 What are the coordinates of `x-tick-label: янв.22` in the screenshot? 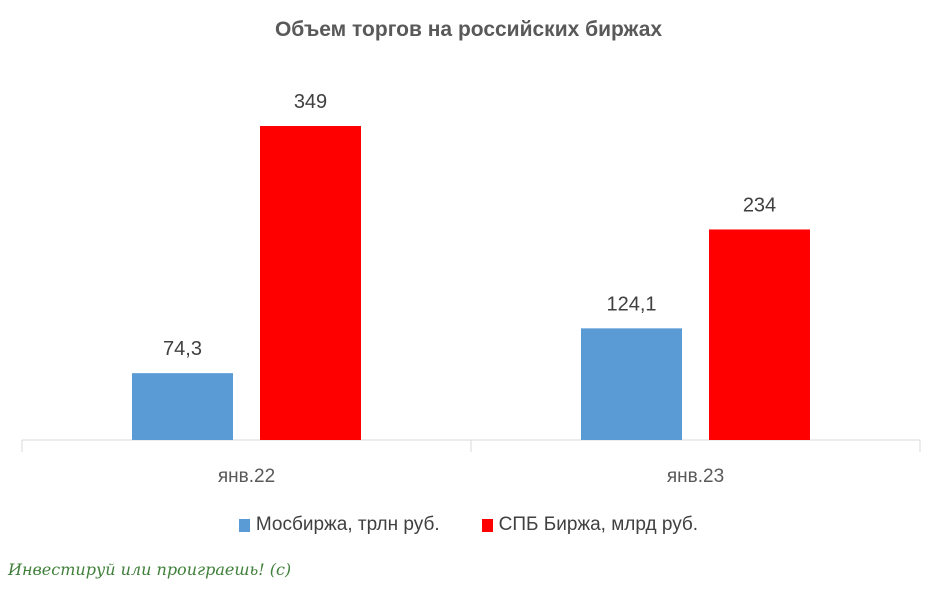 It's located at (246, 476).